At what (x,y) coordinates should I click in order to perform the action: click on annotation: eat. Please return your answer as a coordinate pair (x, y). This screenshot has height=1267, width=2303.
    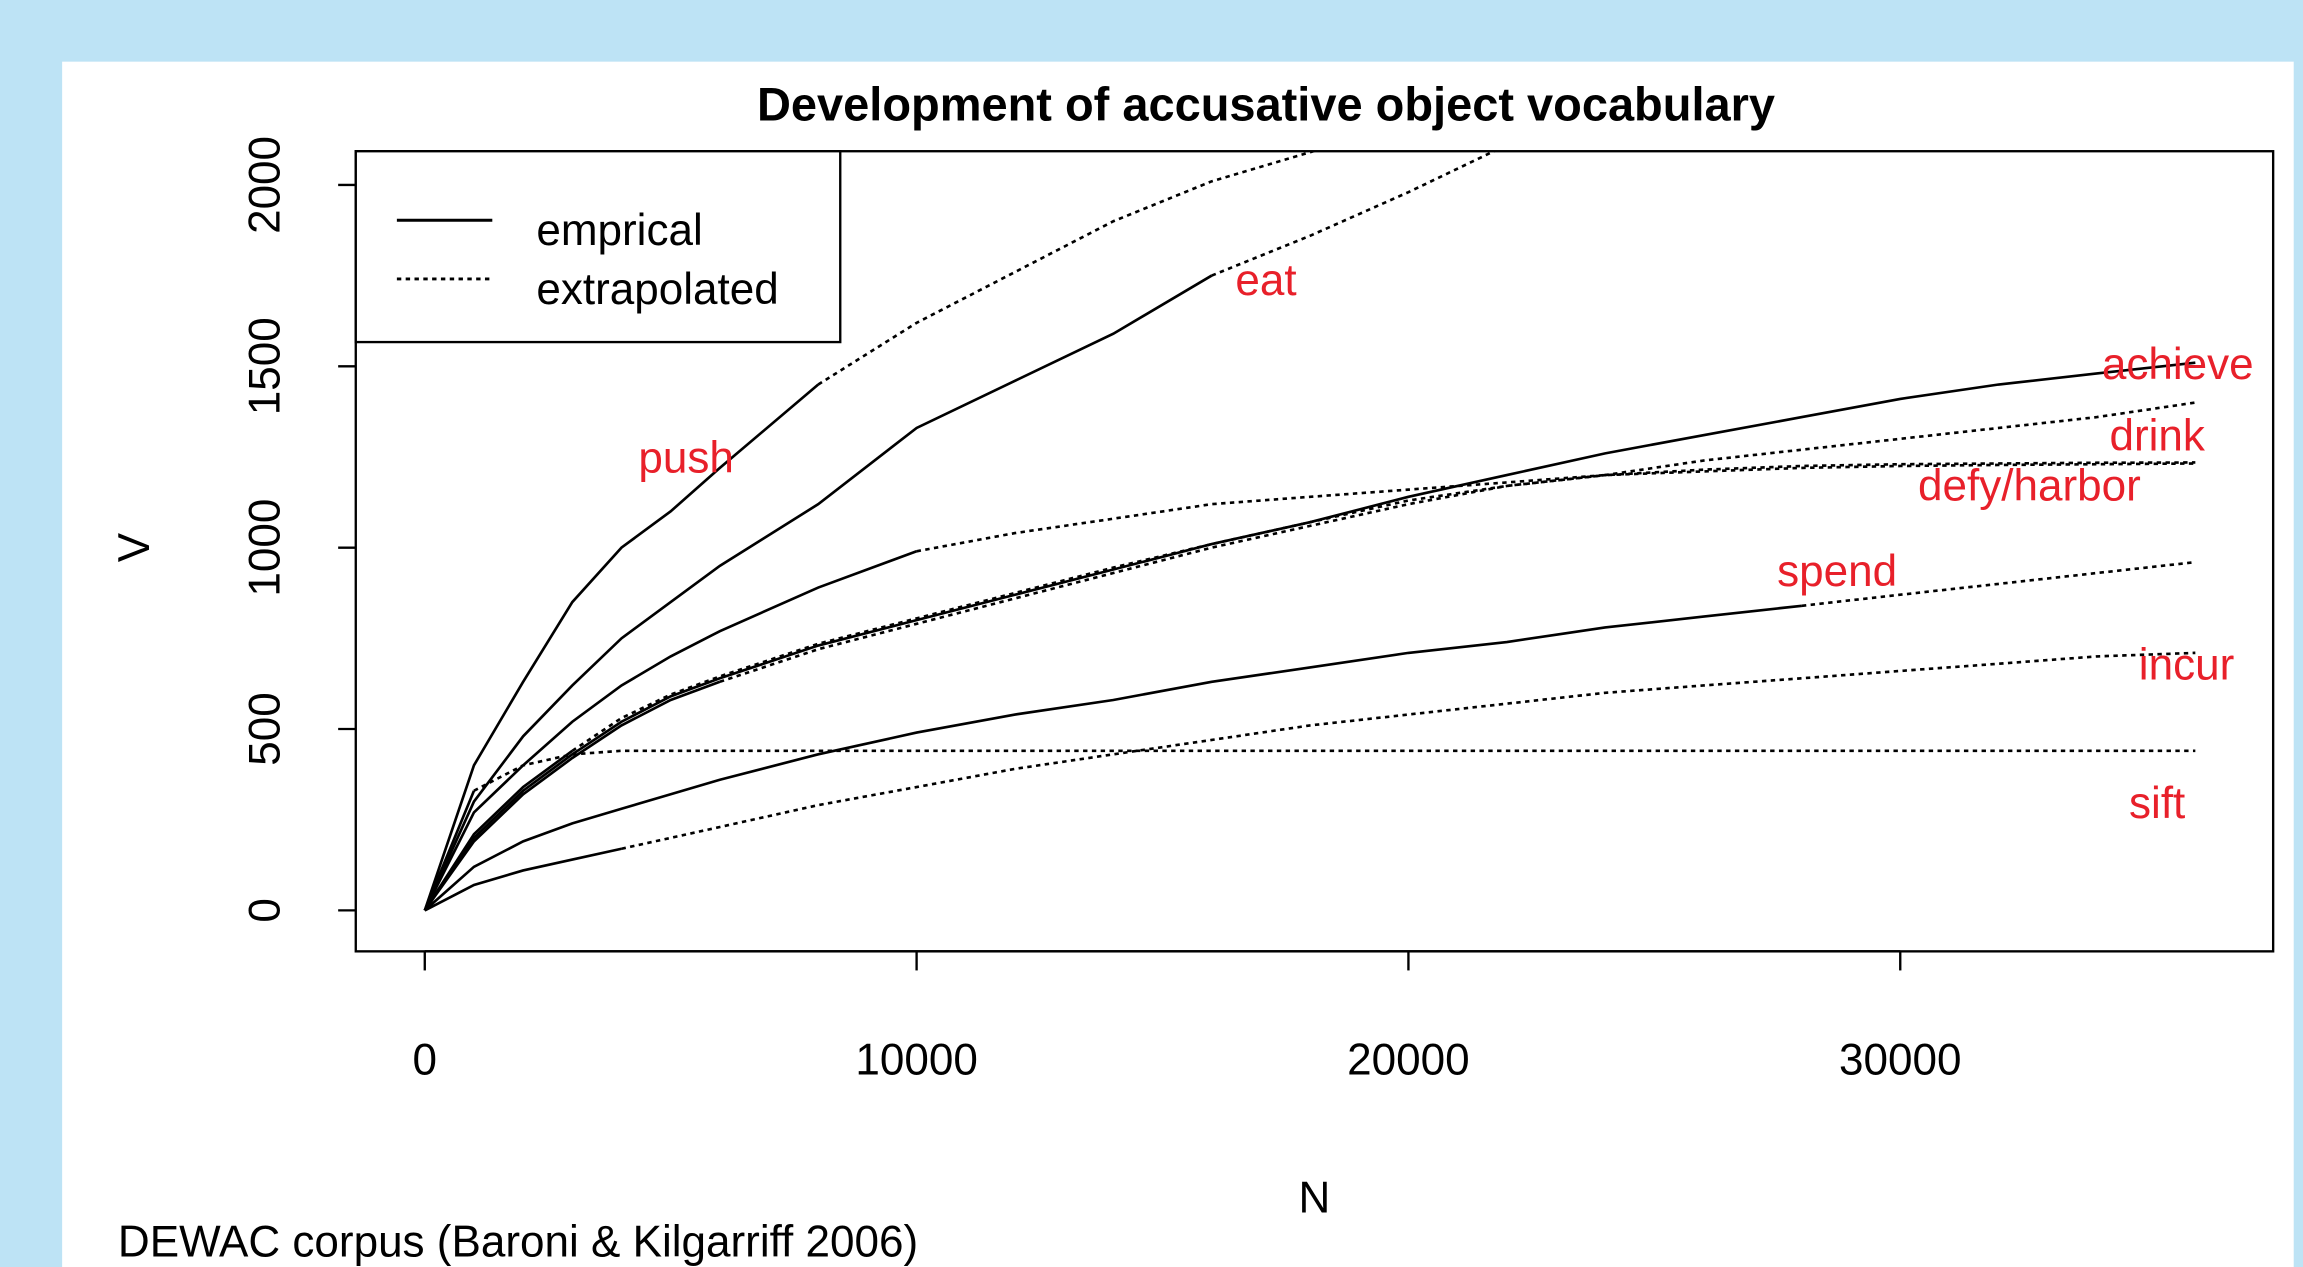
    Looking at the image, I should click on (1265, 280).